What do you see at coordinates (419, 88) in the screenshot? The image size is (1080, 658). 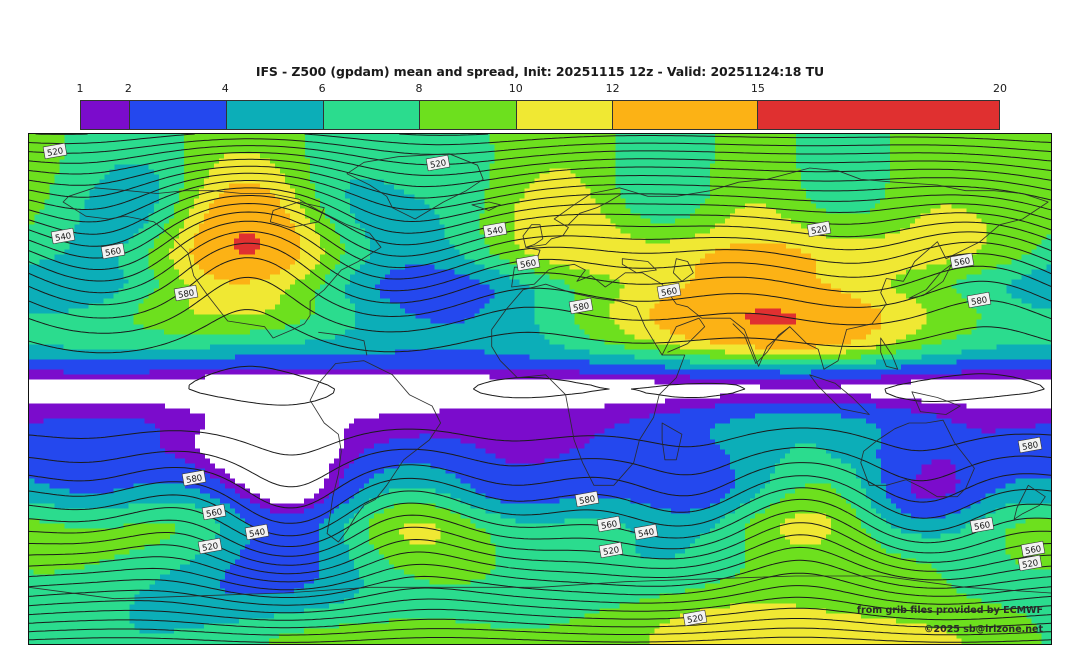 I see `colorbar-tick: 8` at bounding box center [419, 88].